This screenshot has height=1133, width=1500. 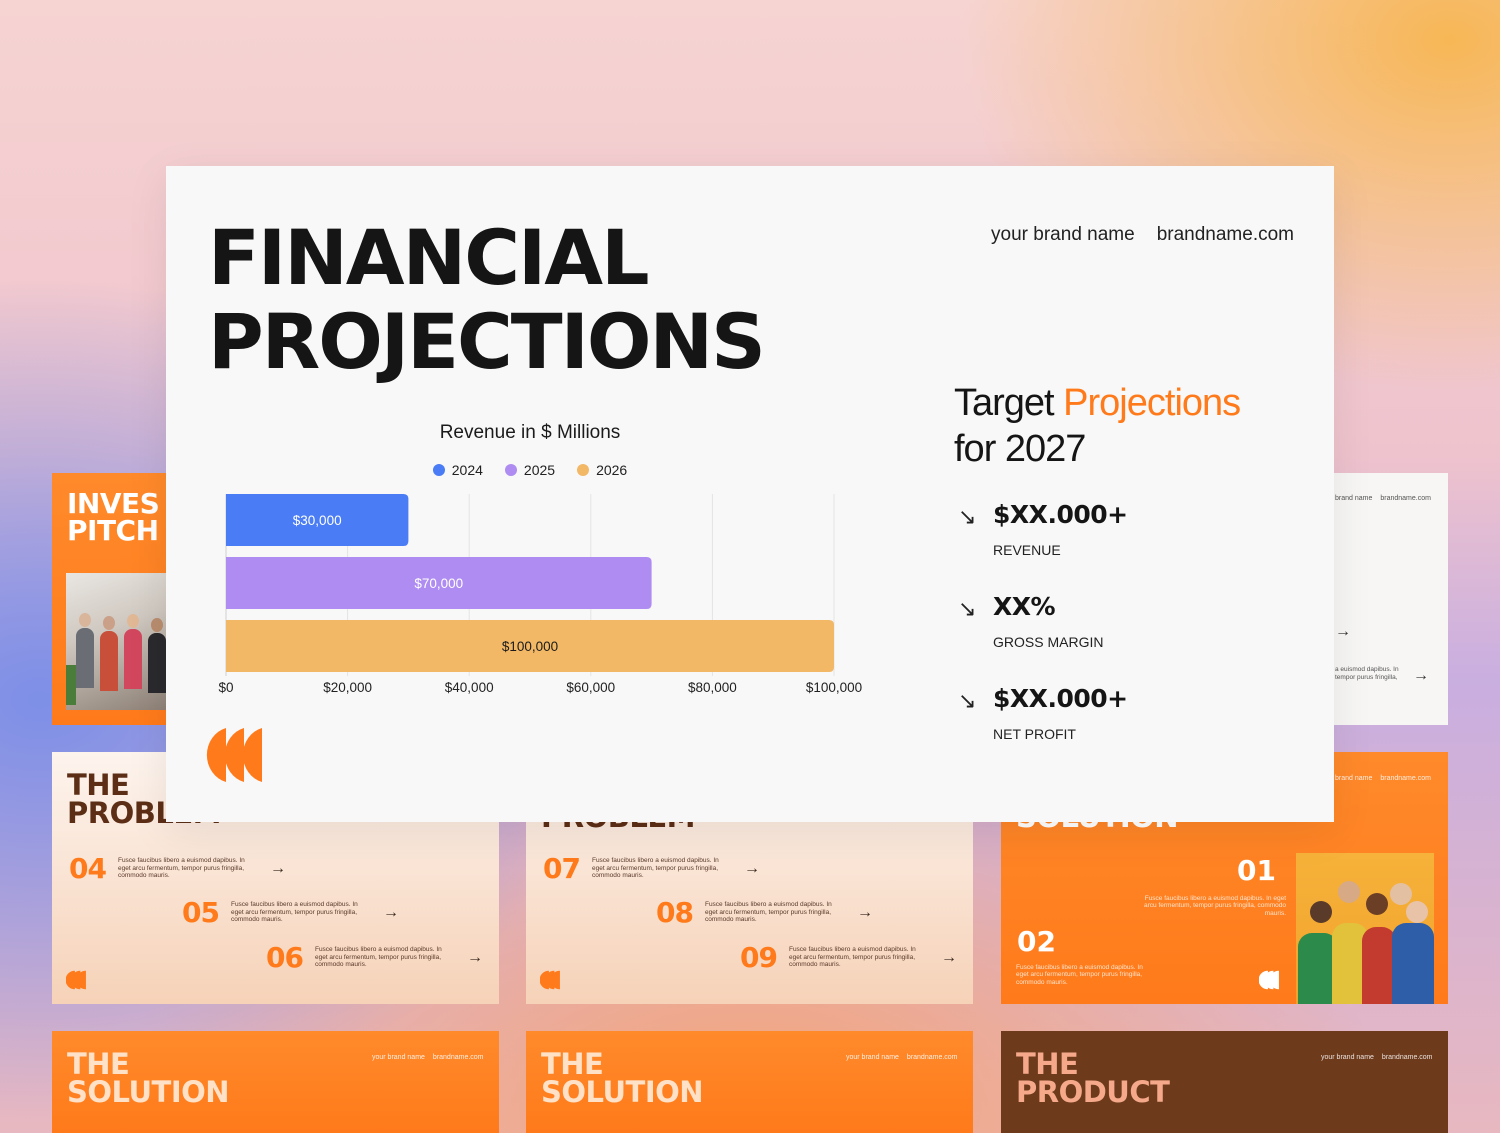 I want to click on bar-data-label: $70,000, so click(x=438, y=583).